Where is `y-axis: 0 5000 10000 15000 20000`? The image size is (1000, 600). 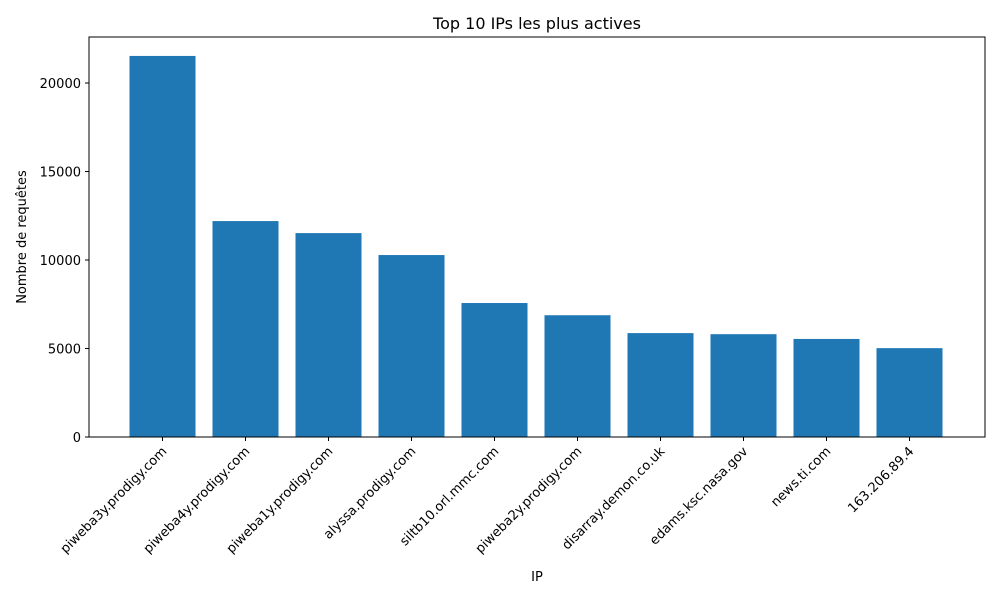
y-axis: 0 5000 10000 15000 20000 is located at coordinates (64, 261).